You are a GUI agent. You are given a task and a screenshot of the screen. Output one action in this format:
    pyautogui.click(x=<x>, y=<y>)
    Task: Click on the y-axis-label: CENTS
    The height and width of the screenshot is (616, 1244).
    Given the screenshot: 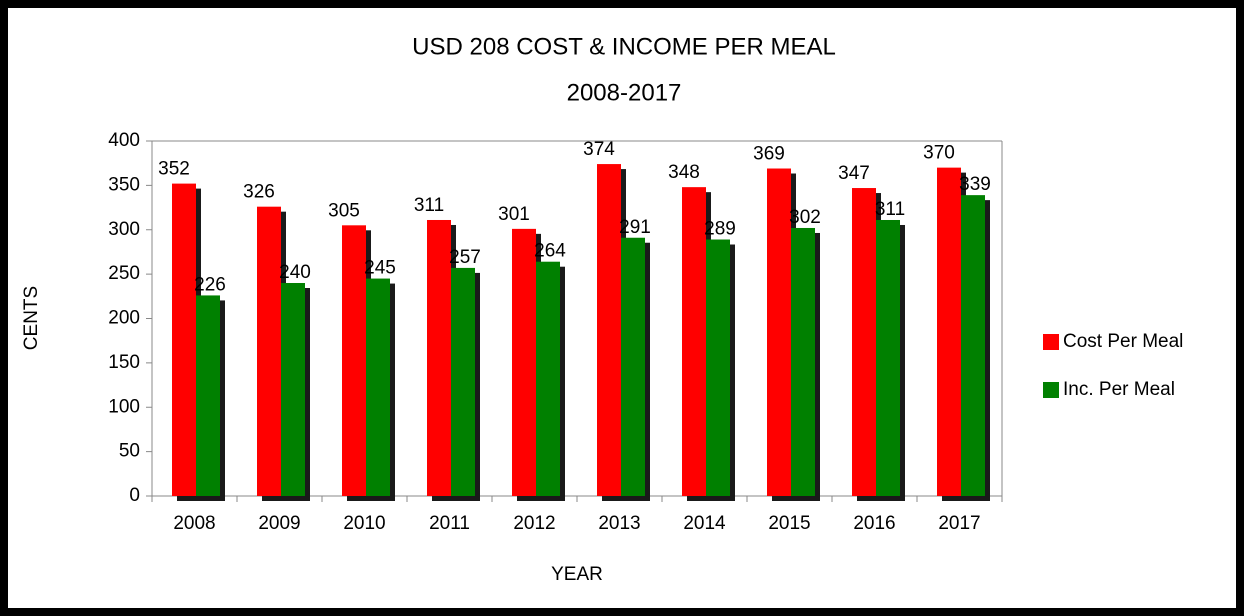 What is the action you would take?
    pyautogui.click(x=31, y=318)
    